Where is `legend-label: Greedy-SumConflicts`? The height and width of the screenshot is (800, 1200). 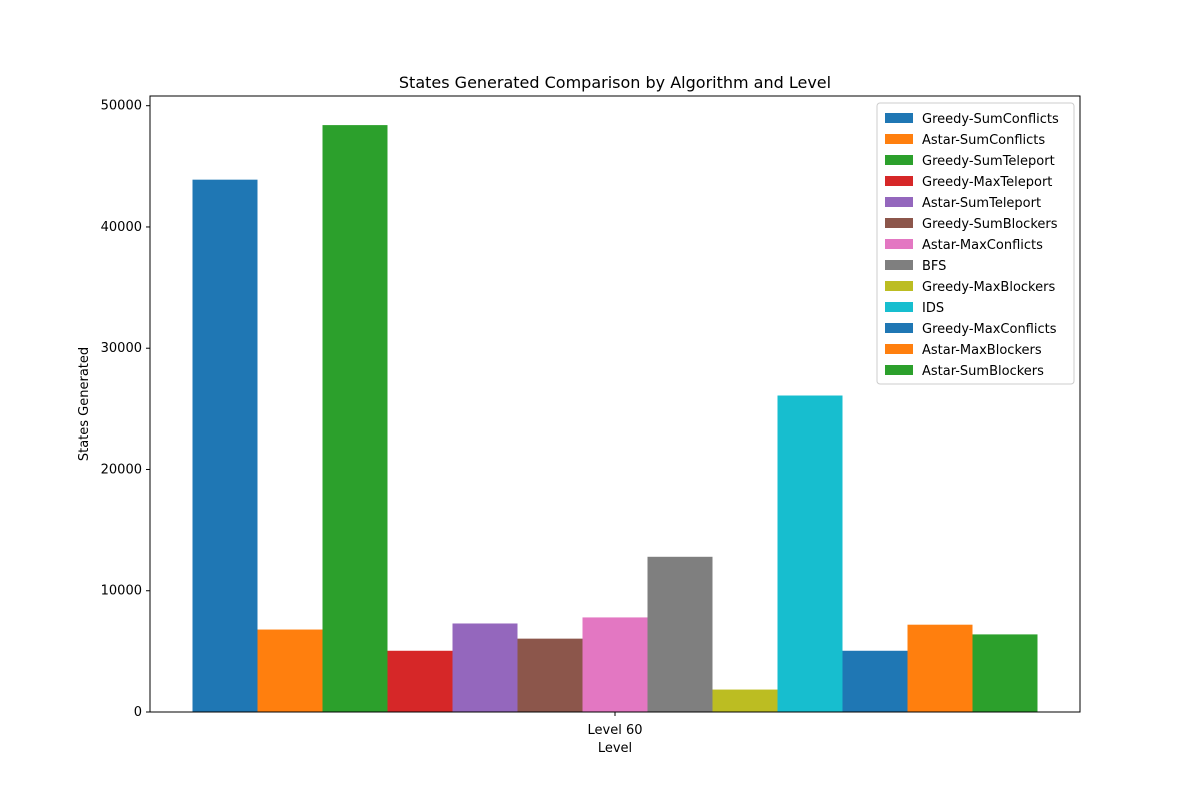 legend-label: Greedy-SumConflicts is located at coordinates (990, 119).